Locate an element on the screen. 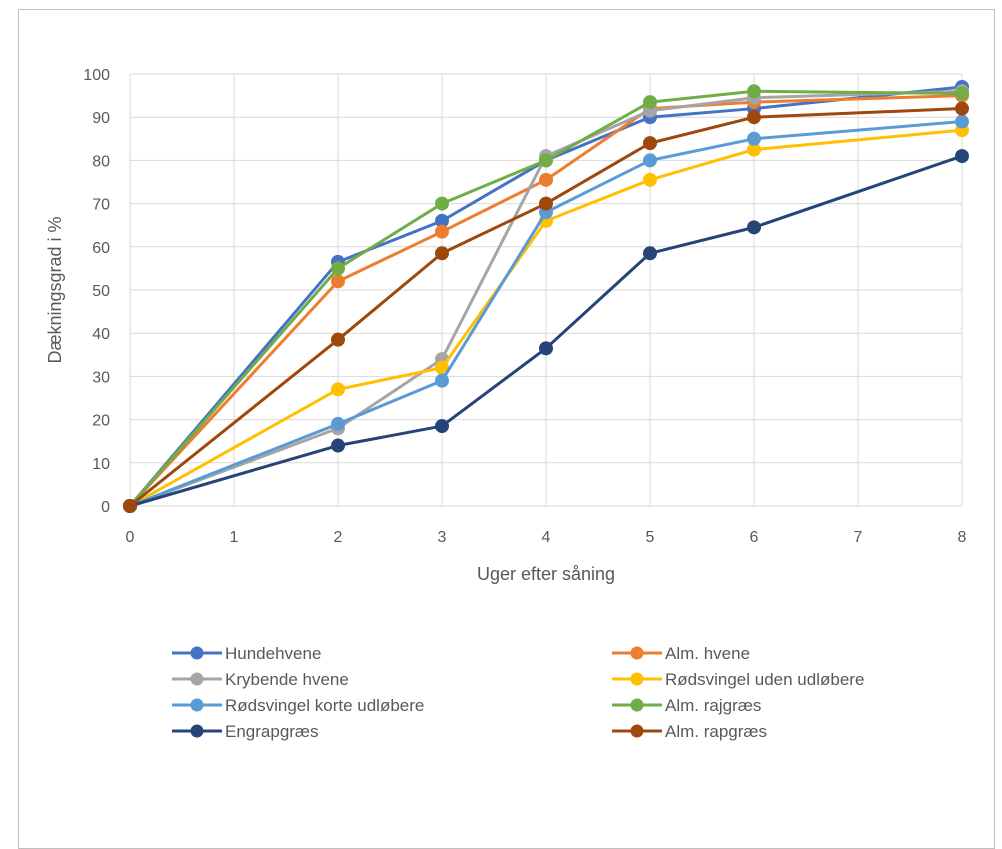  y-tick-label: 100 is located at coordinates (96, 75).